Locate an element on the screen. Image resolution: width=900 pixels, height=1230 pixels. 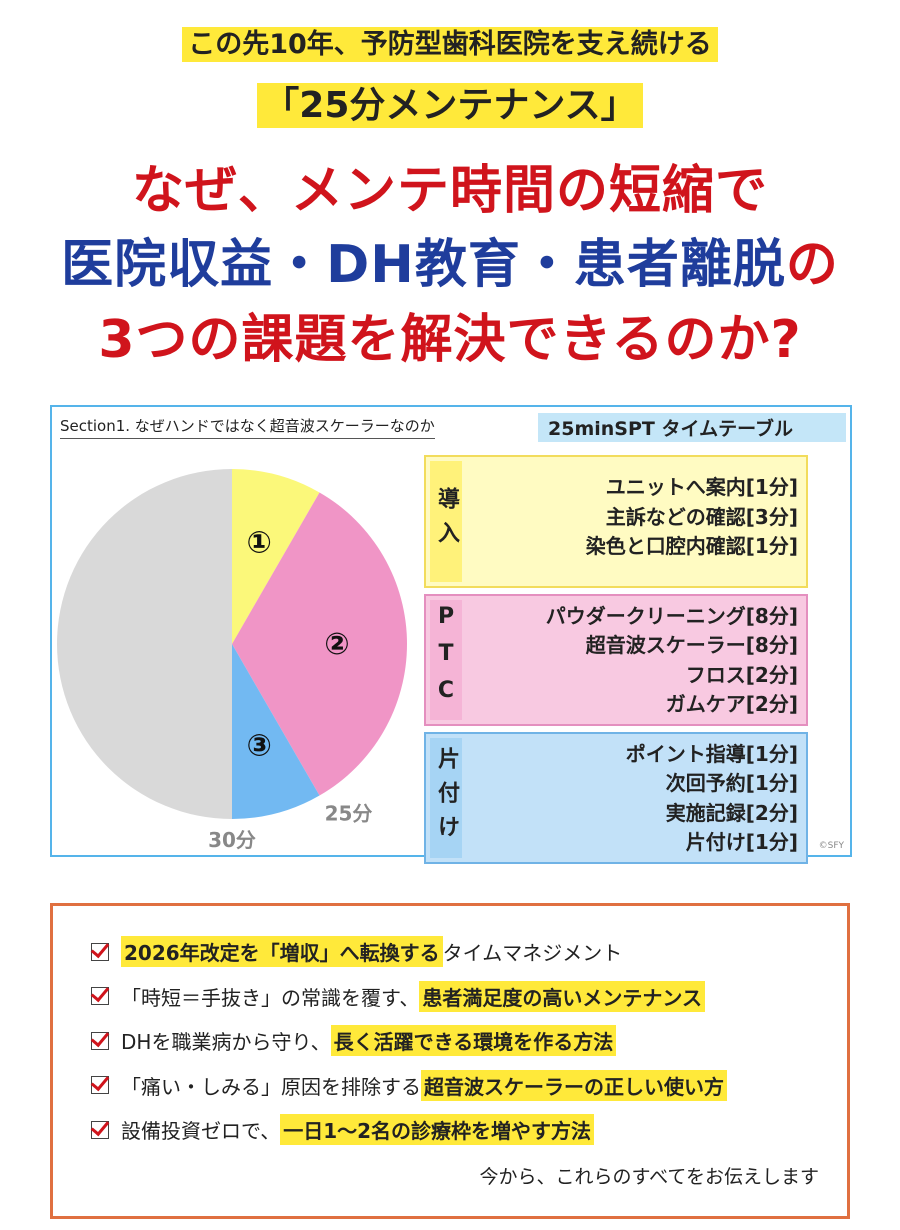
group-item: ガムケア[2分] is located at coordinates (731, 704).